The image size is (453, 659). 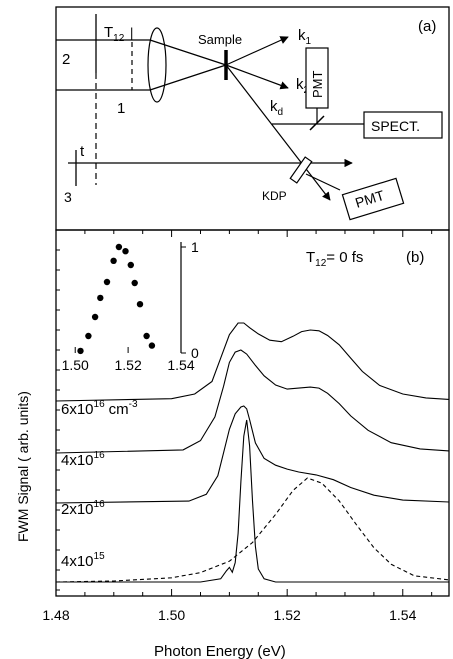 I want to click on kdp-crystal, so click(x=301, y=170).